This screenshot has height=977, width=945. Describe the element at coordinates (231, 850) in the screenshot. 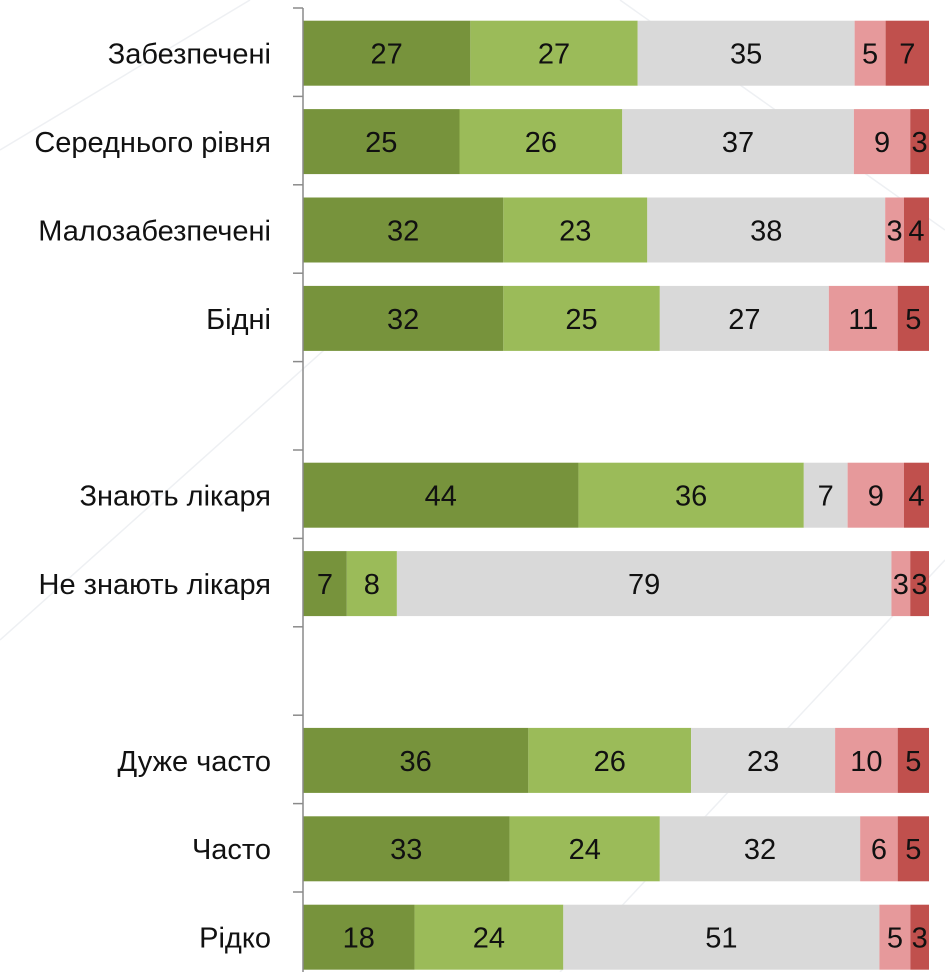

I see `category-label: Часто` at that location.